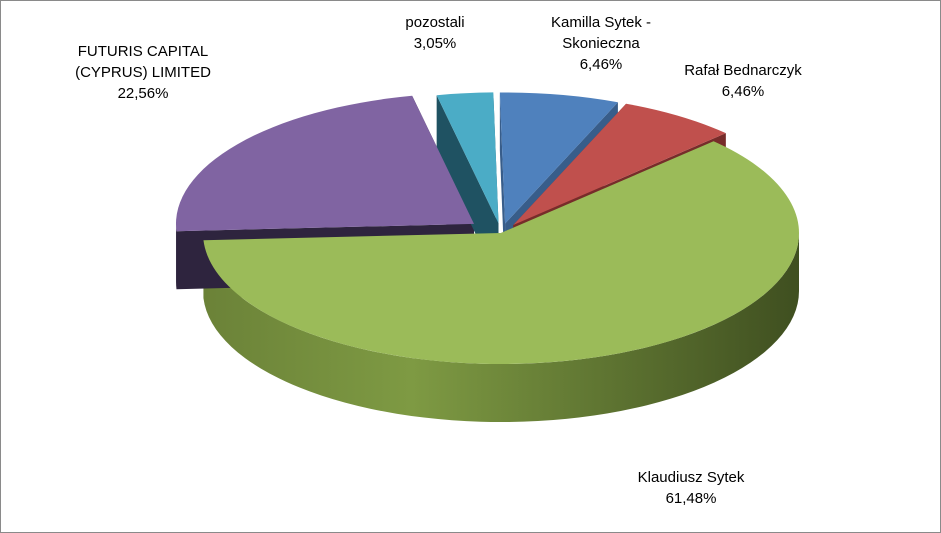  What do you see at coordinates (691, 488) in the screenshot?
I see `slice-klaudiusz-sytek-label: Klaudiusz Sytek 61,48%` at bounding box center [691, 488].